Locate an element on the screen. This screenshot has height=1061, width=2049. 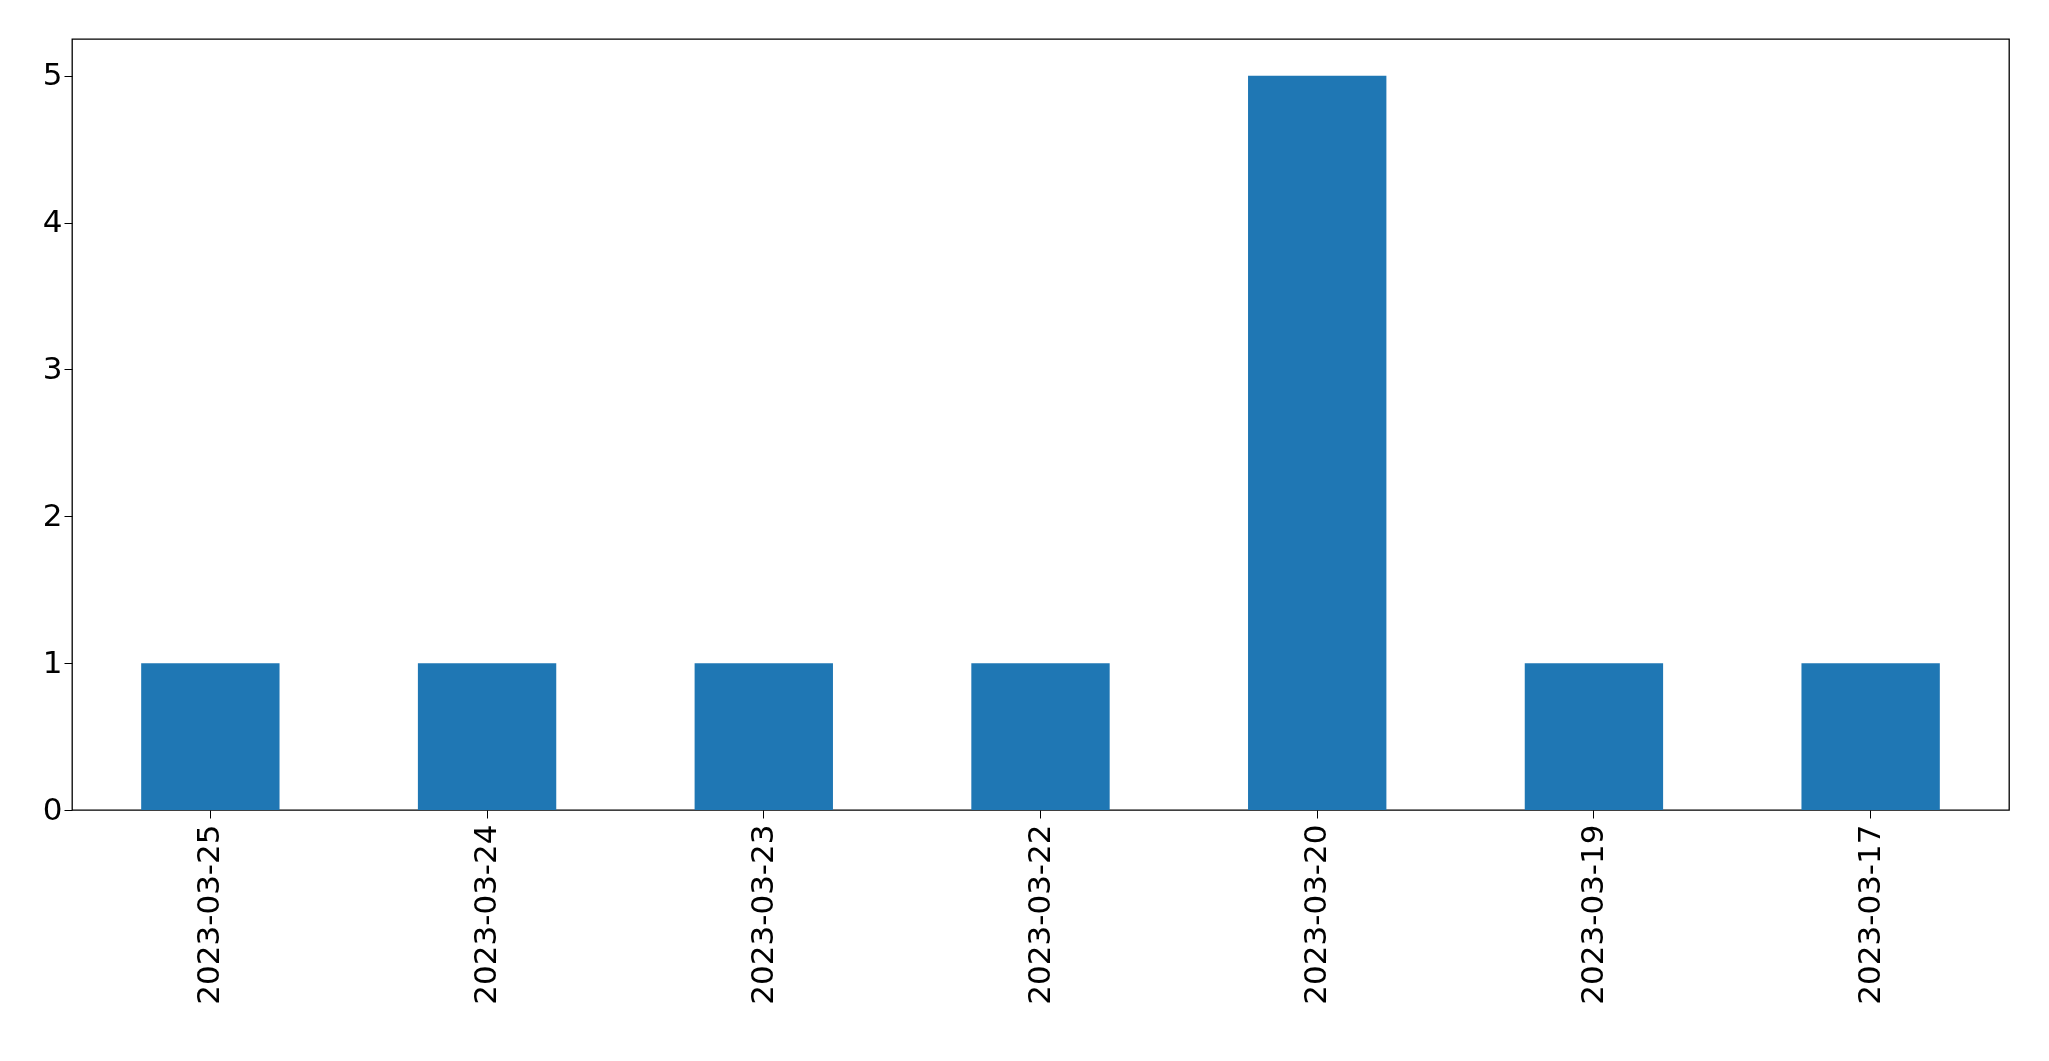
x-tick-label: 2023-03-23 is located at coordinates (761, 914).